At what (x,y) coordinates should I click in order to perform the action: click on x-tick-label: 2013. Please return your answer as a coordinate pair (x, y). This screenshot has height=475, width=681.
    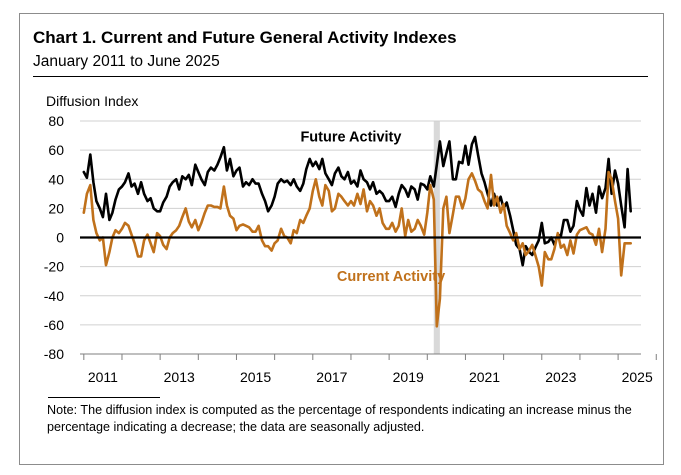
    Looking at the image, I should click on (179, 377).